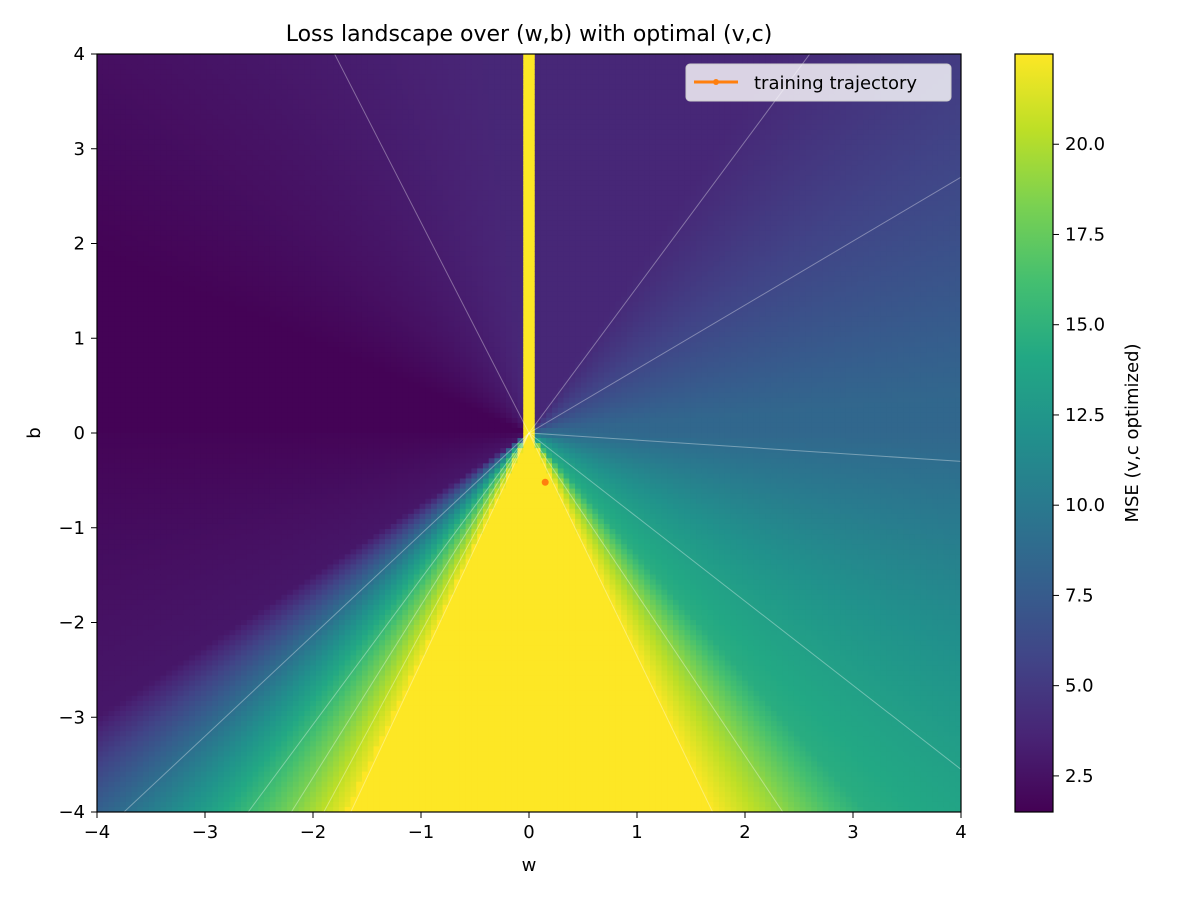 This screenshot has width=1200, height=900. I want to click on x-tick-label: 4, so click(960, 832).